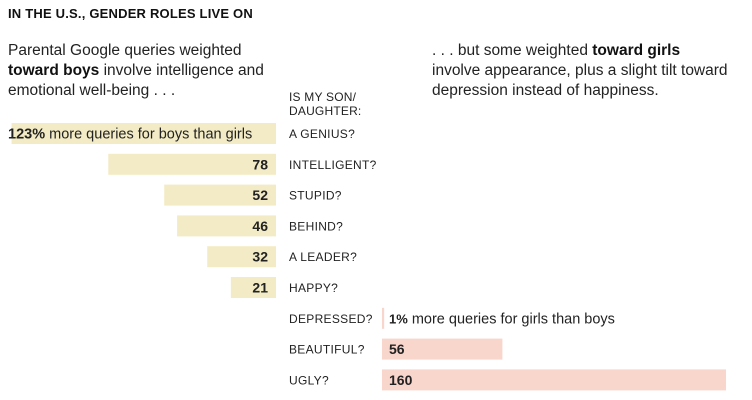 The height and width of the screenshot is (400, 752). I want to click on category-label-happy: HAPPY?, so click(313, 288).